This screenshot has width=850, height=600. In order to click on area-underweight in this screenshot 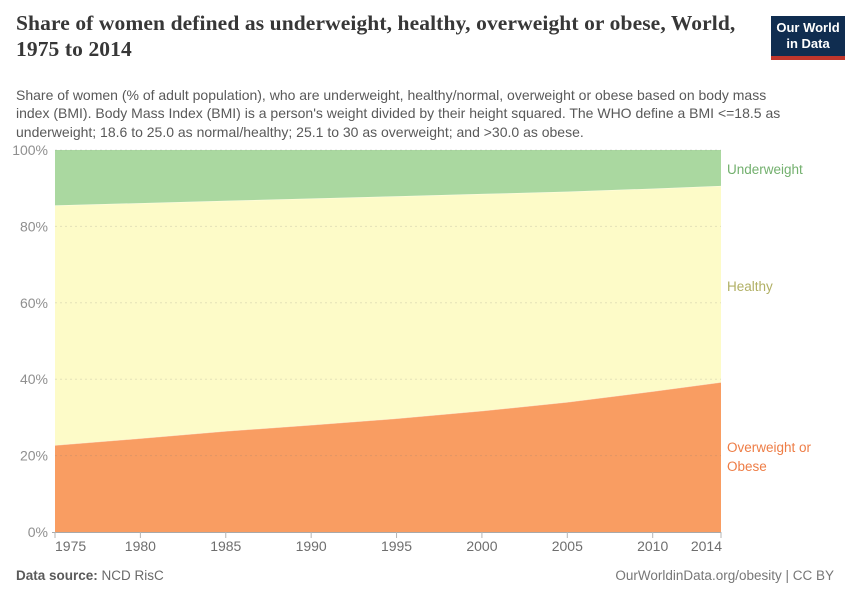, I will do `click(388, 178)`.